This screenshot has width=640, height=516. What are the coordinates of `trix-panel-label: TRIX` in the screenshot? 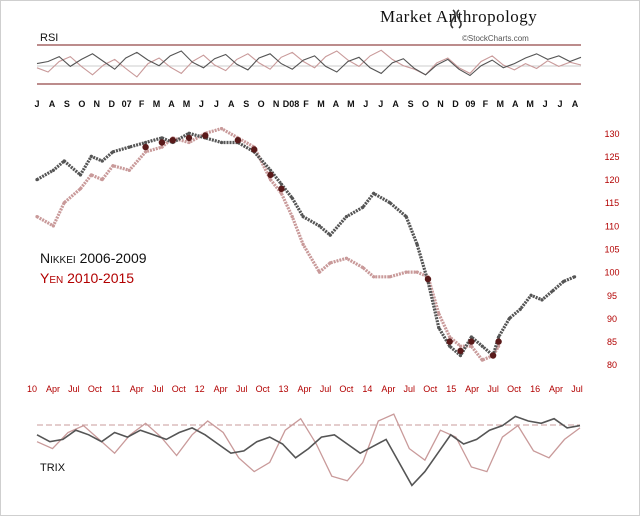 It's located at (53, 468).